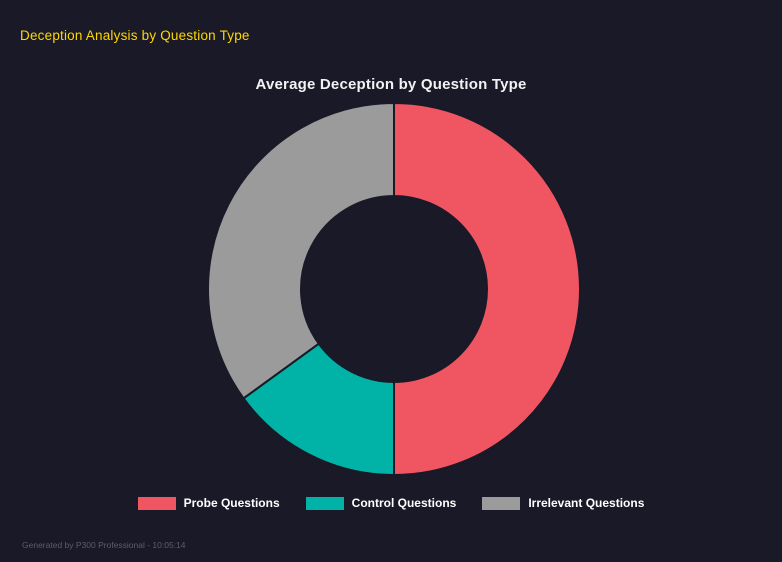 The image size is (782, 562). Describe the element at coordinates (586, 503) in the screenshot. I see `legend-label-irrelevant: Irrelevant Questions` at that location.